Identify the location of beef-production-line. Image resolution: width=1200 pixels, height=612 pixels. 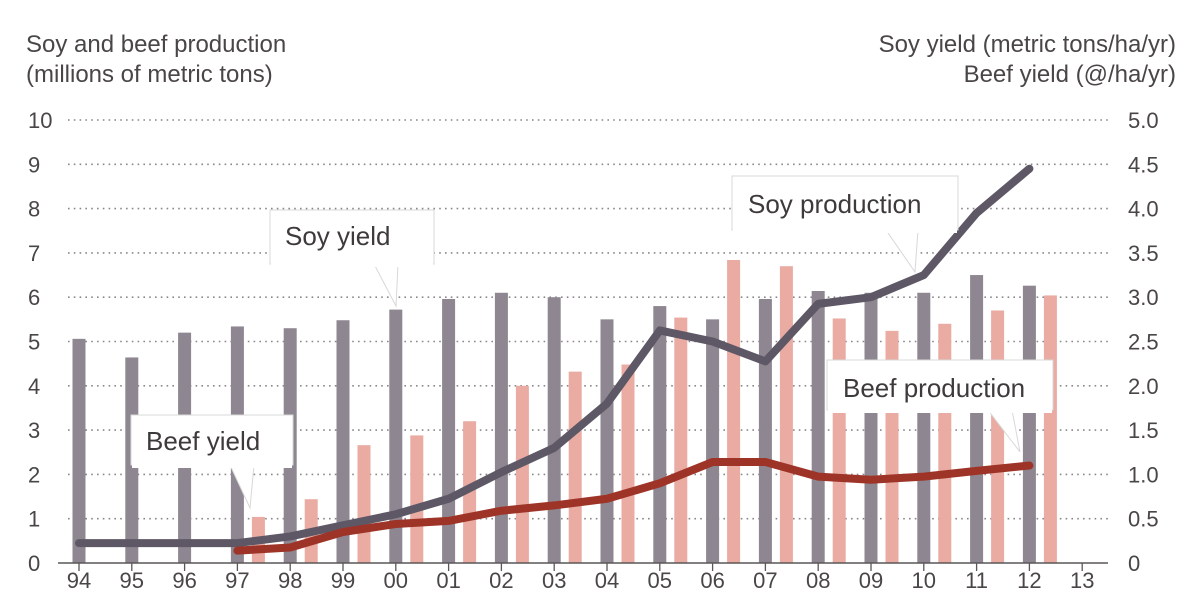
(633, 506).